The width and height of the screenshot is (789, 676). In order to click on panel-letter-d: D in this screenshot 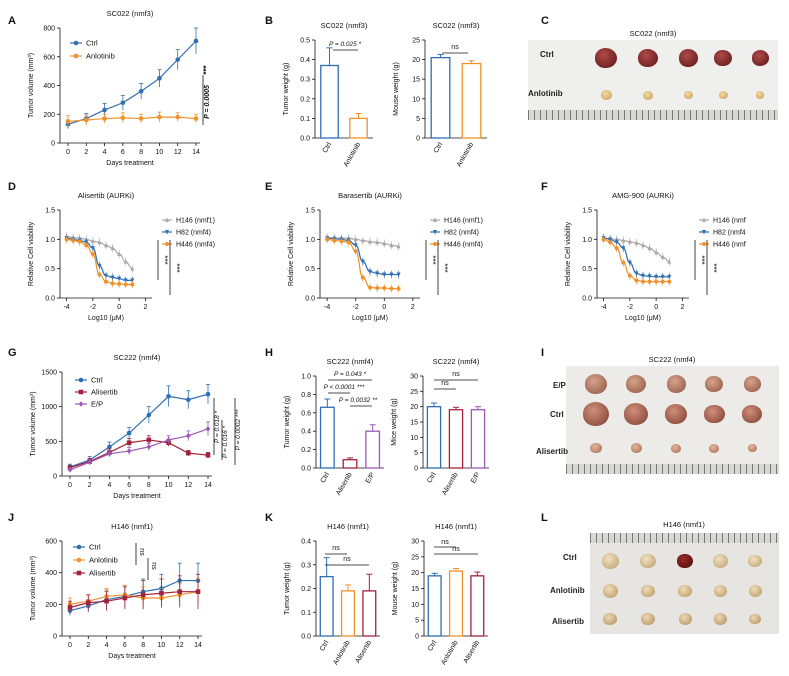, I will do `click(12, 187)`.